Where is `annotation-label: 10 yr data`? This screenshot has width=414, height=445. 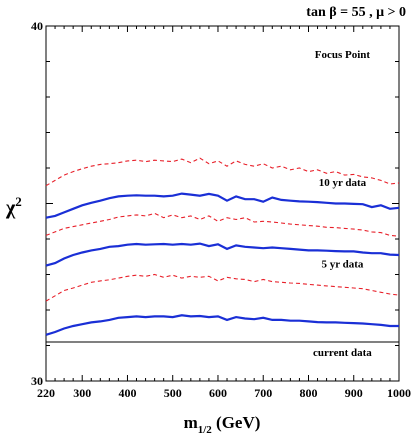
annotation-label: 10 yr data is located at coordinates (343, 183).